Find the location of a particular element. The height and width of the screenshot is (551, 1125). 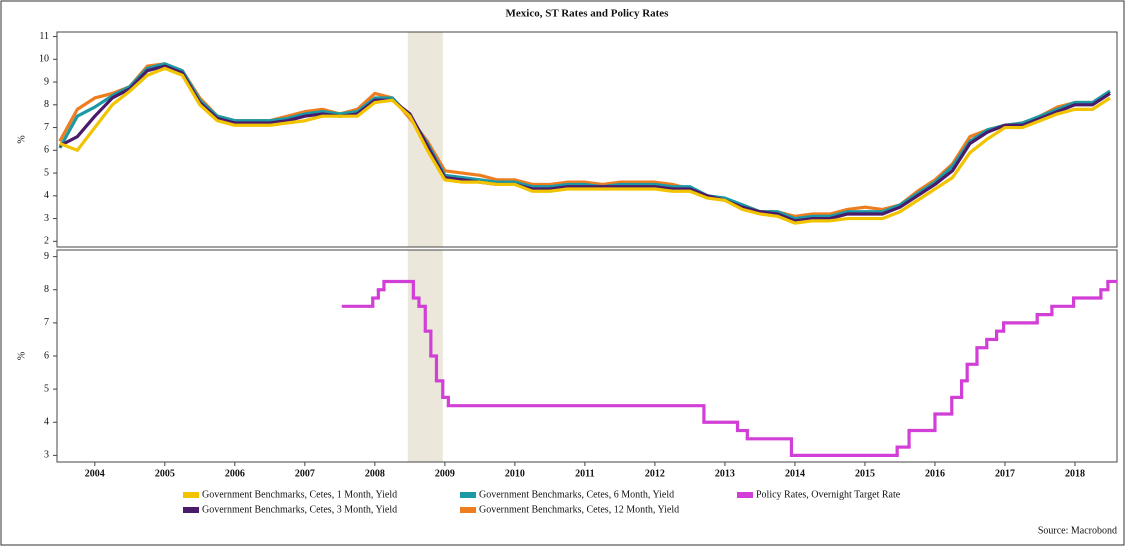

x-tick-label: 2016 is located at coordinates (935, 473).